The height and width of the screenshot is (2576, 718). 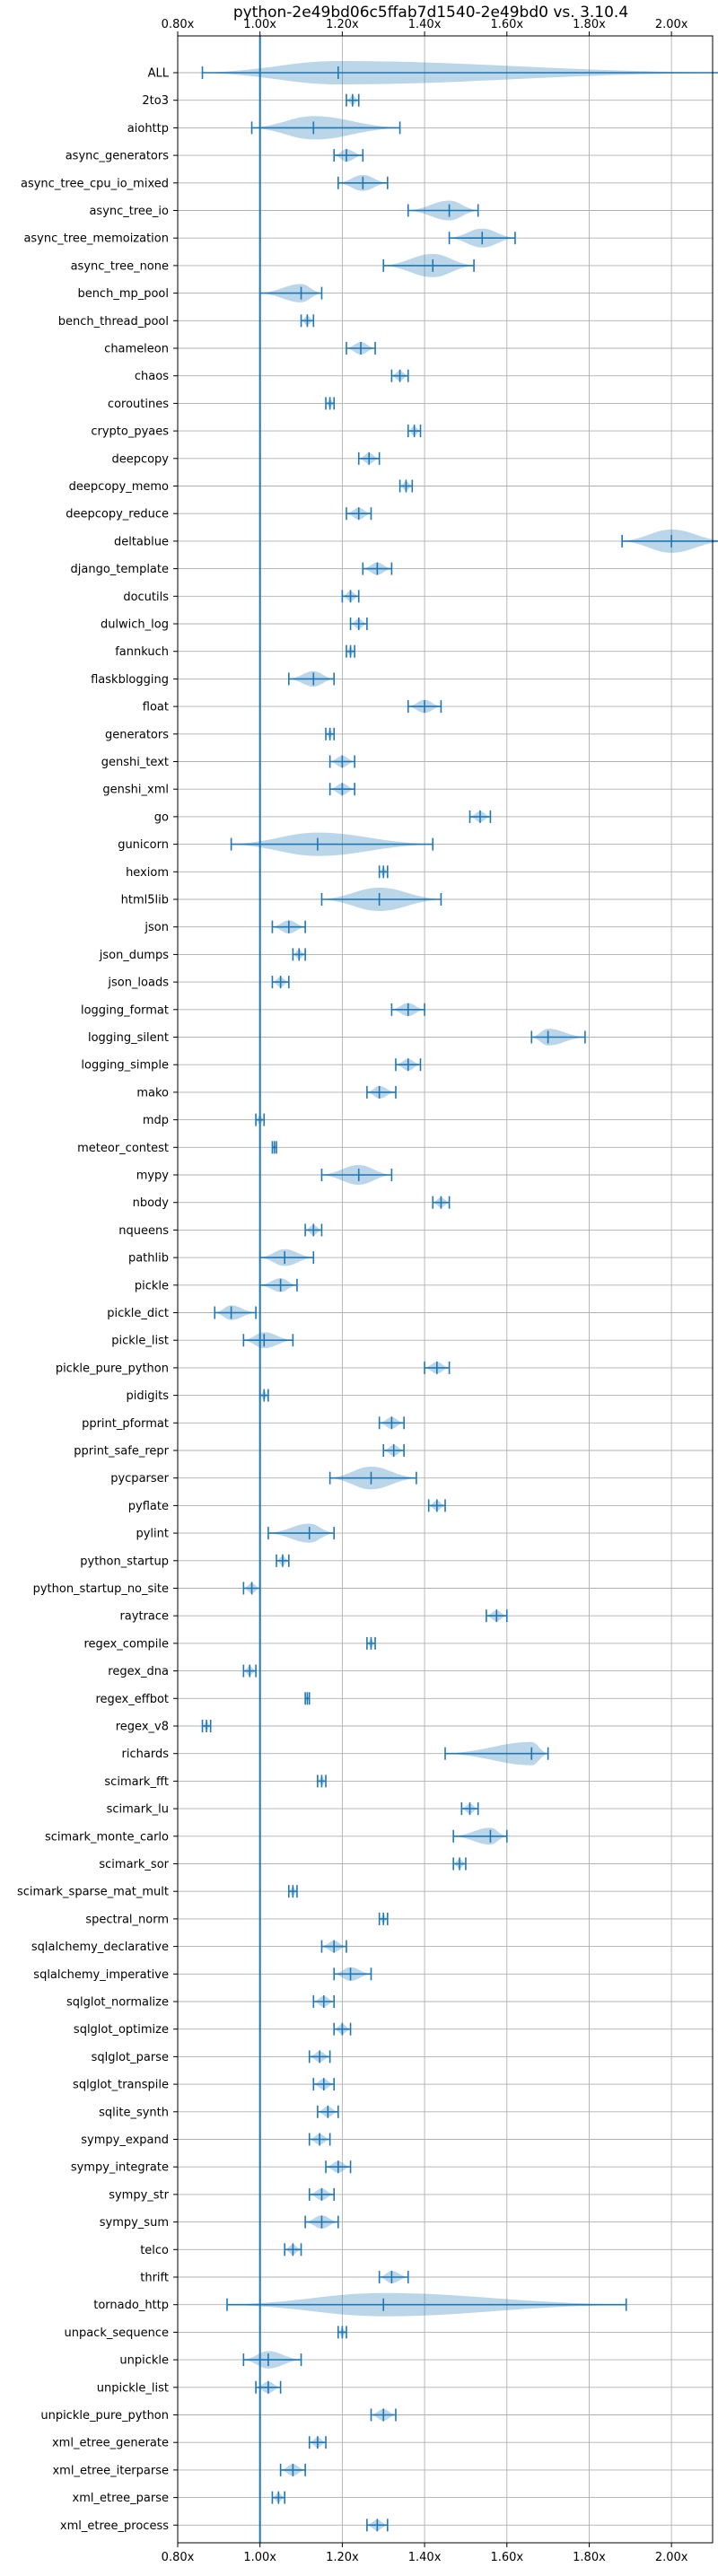 I want to click on y-tick-label: sympy_str, so click(x=139, y=2195).